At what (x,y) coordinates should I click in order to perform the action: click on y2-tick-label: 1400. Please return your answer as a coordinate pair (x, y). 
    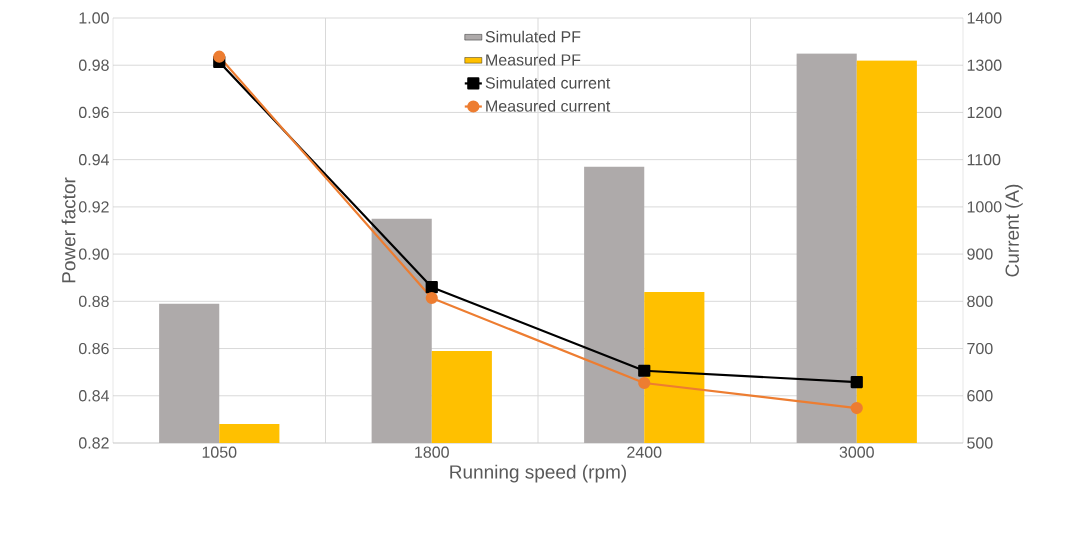
    Looking at the image, I should click on (984, 18).